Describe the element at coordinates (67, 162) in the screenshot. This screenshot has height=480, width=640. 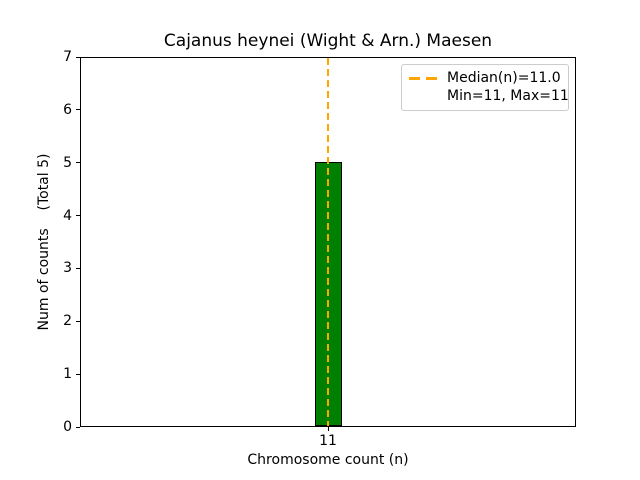
I see `y-tick-label: 5` at that location.